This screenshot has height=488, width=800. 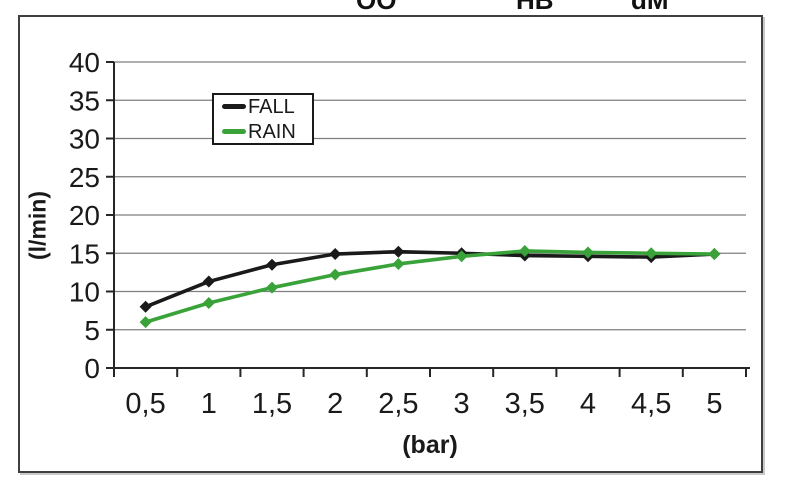 What do you see at coordinates (714, 404) in the screenshot?
I see `x-tick-label: 5` at bounding box center [714, 404].